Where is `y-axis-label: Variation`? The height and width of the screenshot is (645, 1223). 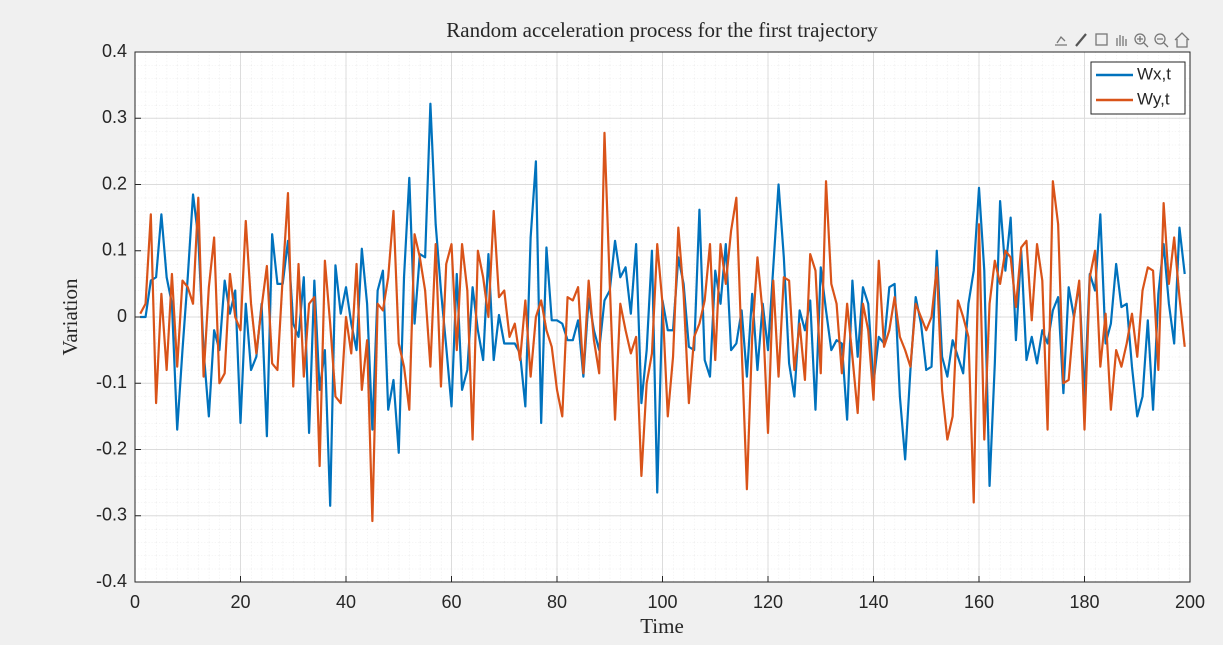
y-axis-label: Variation is located at coordinates (70, 316).